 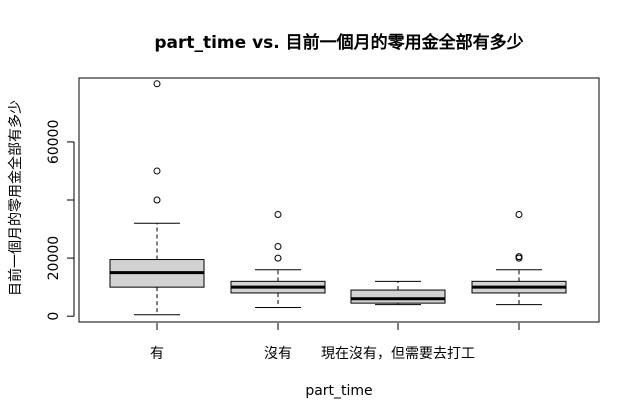 I want to click on y-axis-label: 目前一個月的零用金全部有多少, so click(x=15, y=198).